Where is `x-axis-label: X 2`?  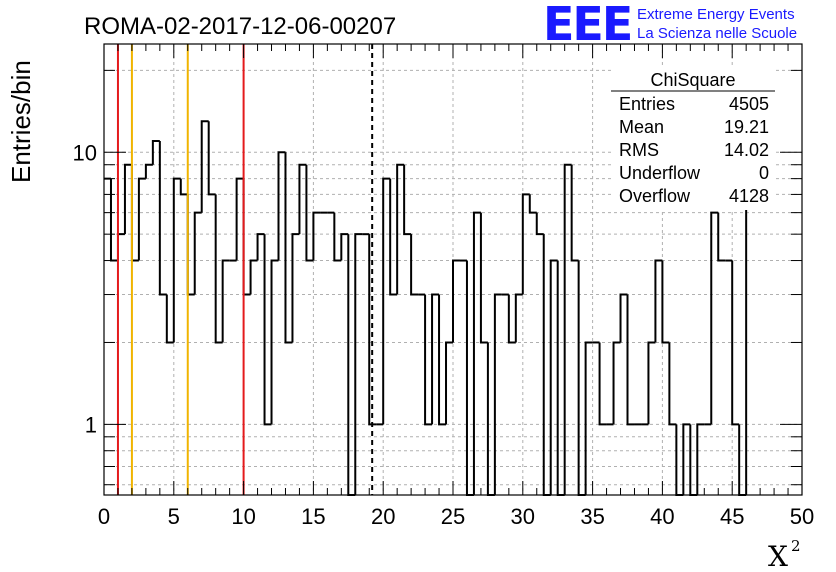 x-axis-label: X 2 is located at coordinates (784, 554).